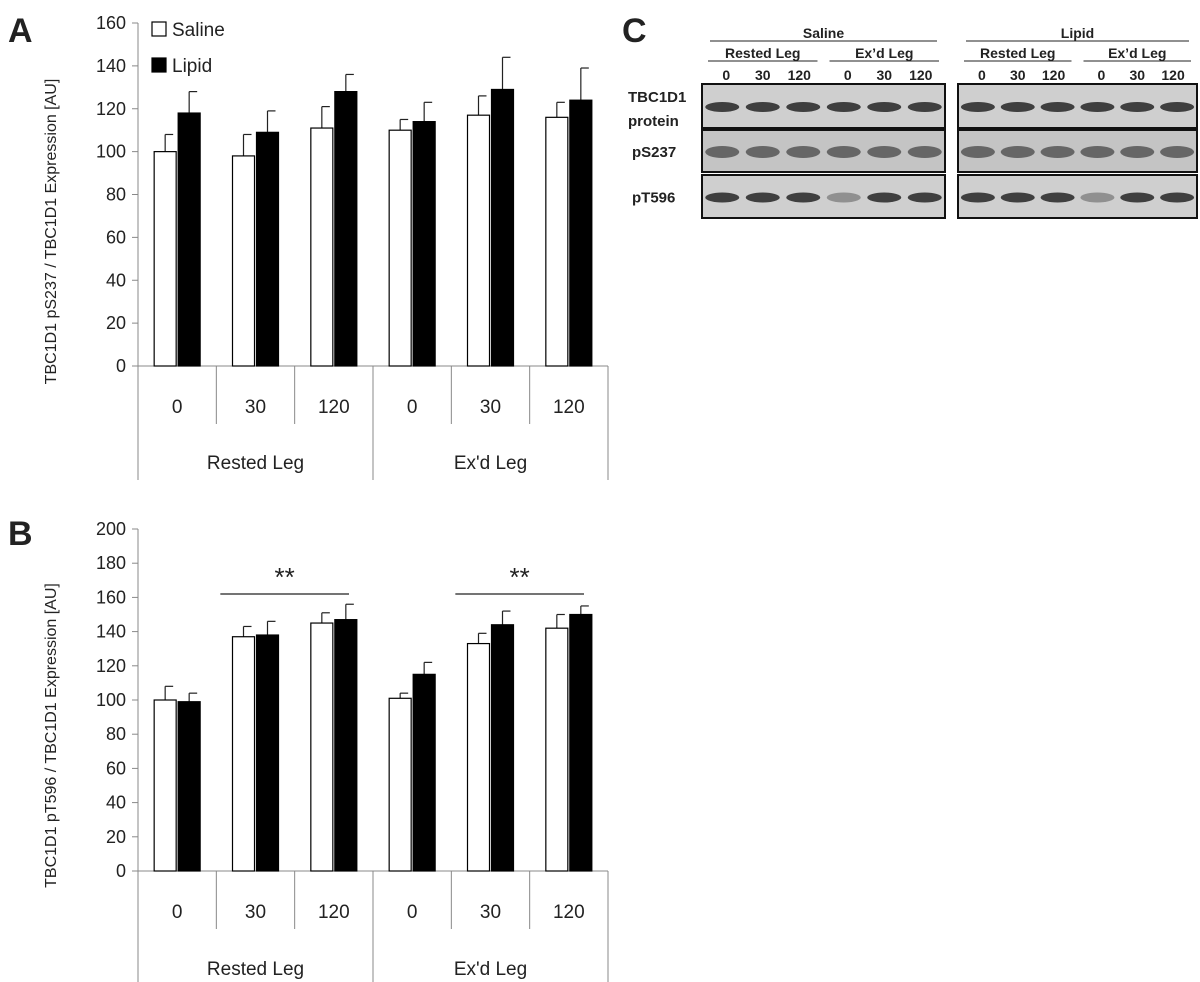  What do you see at coordinates (884, 75) in the screenshot?
I see `blot-lane-label: 30` at bounding box center [884, 75].